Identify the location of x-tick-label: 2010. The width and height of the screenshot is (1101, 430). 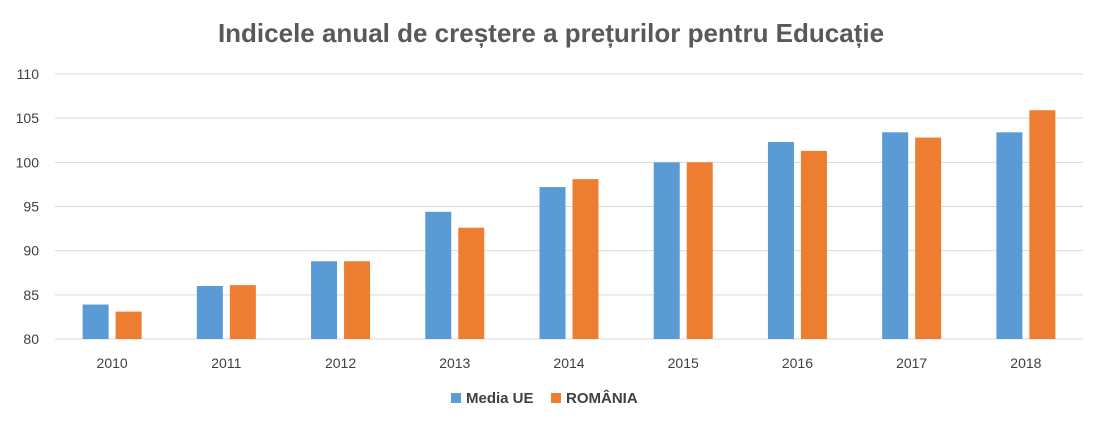
(112, 363).